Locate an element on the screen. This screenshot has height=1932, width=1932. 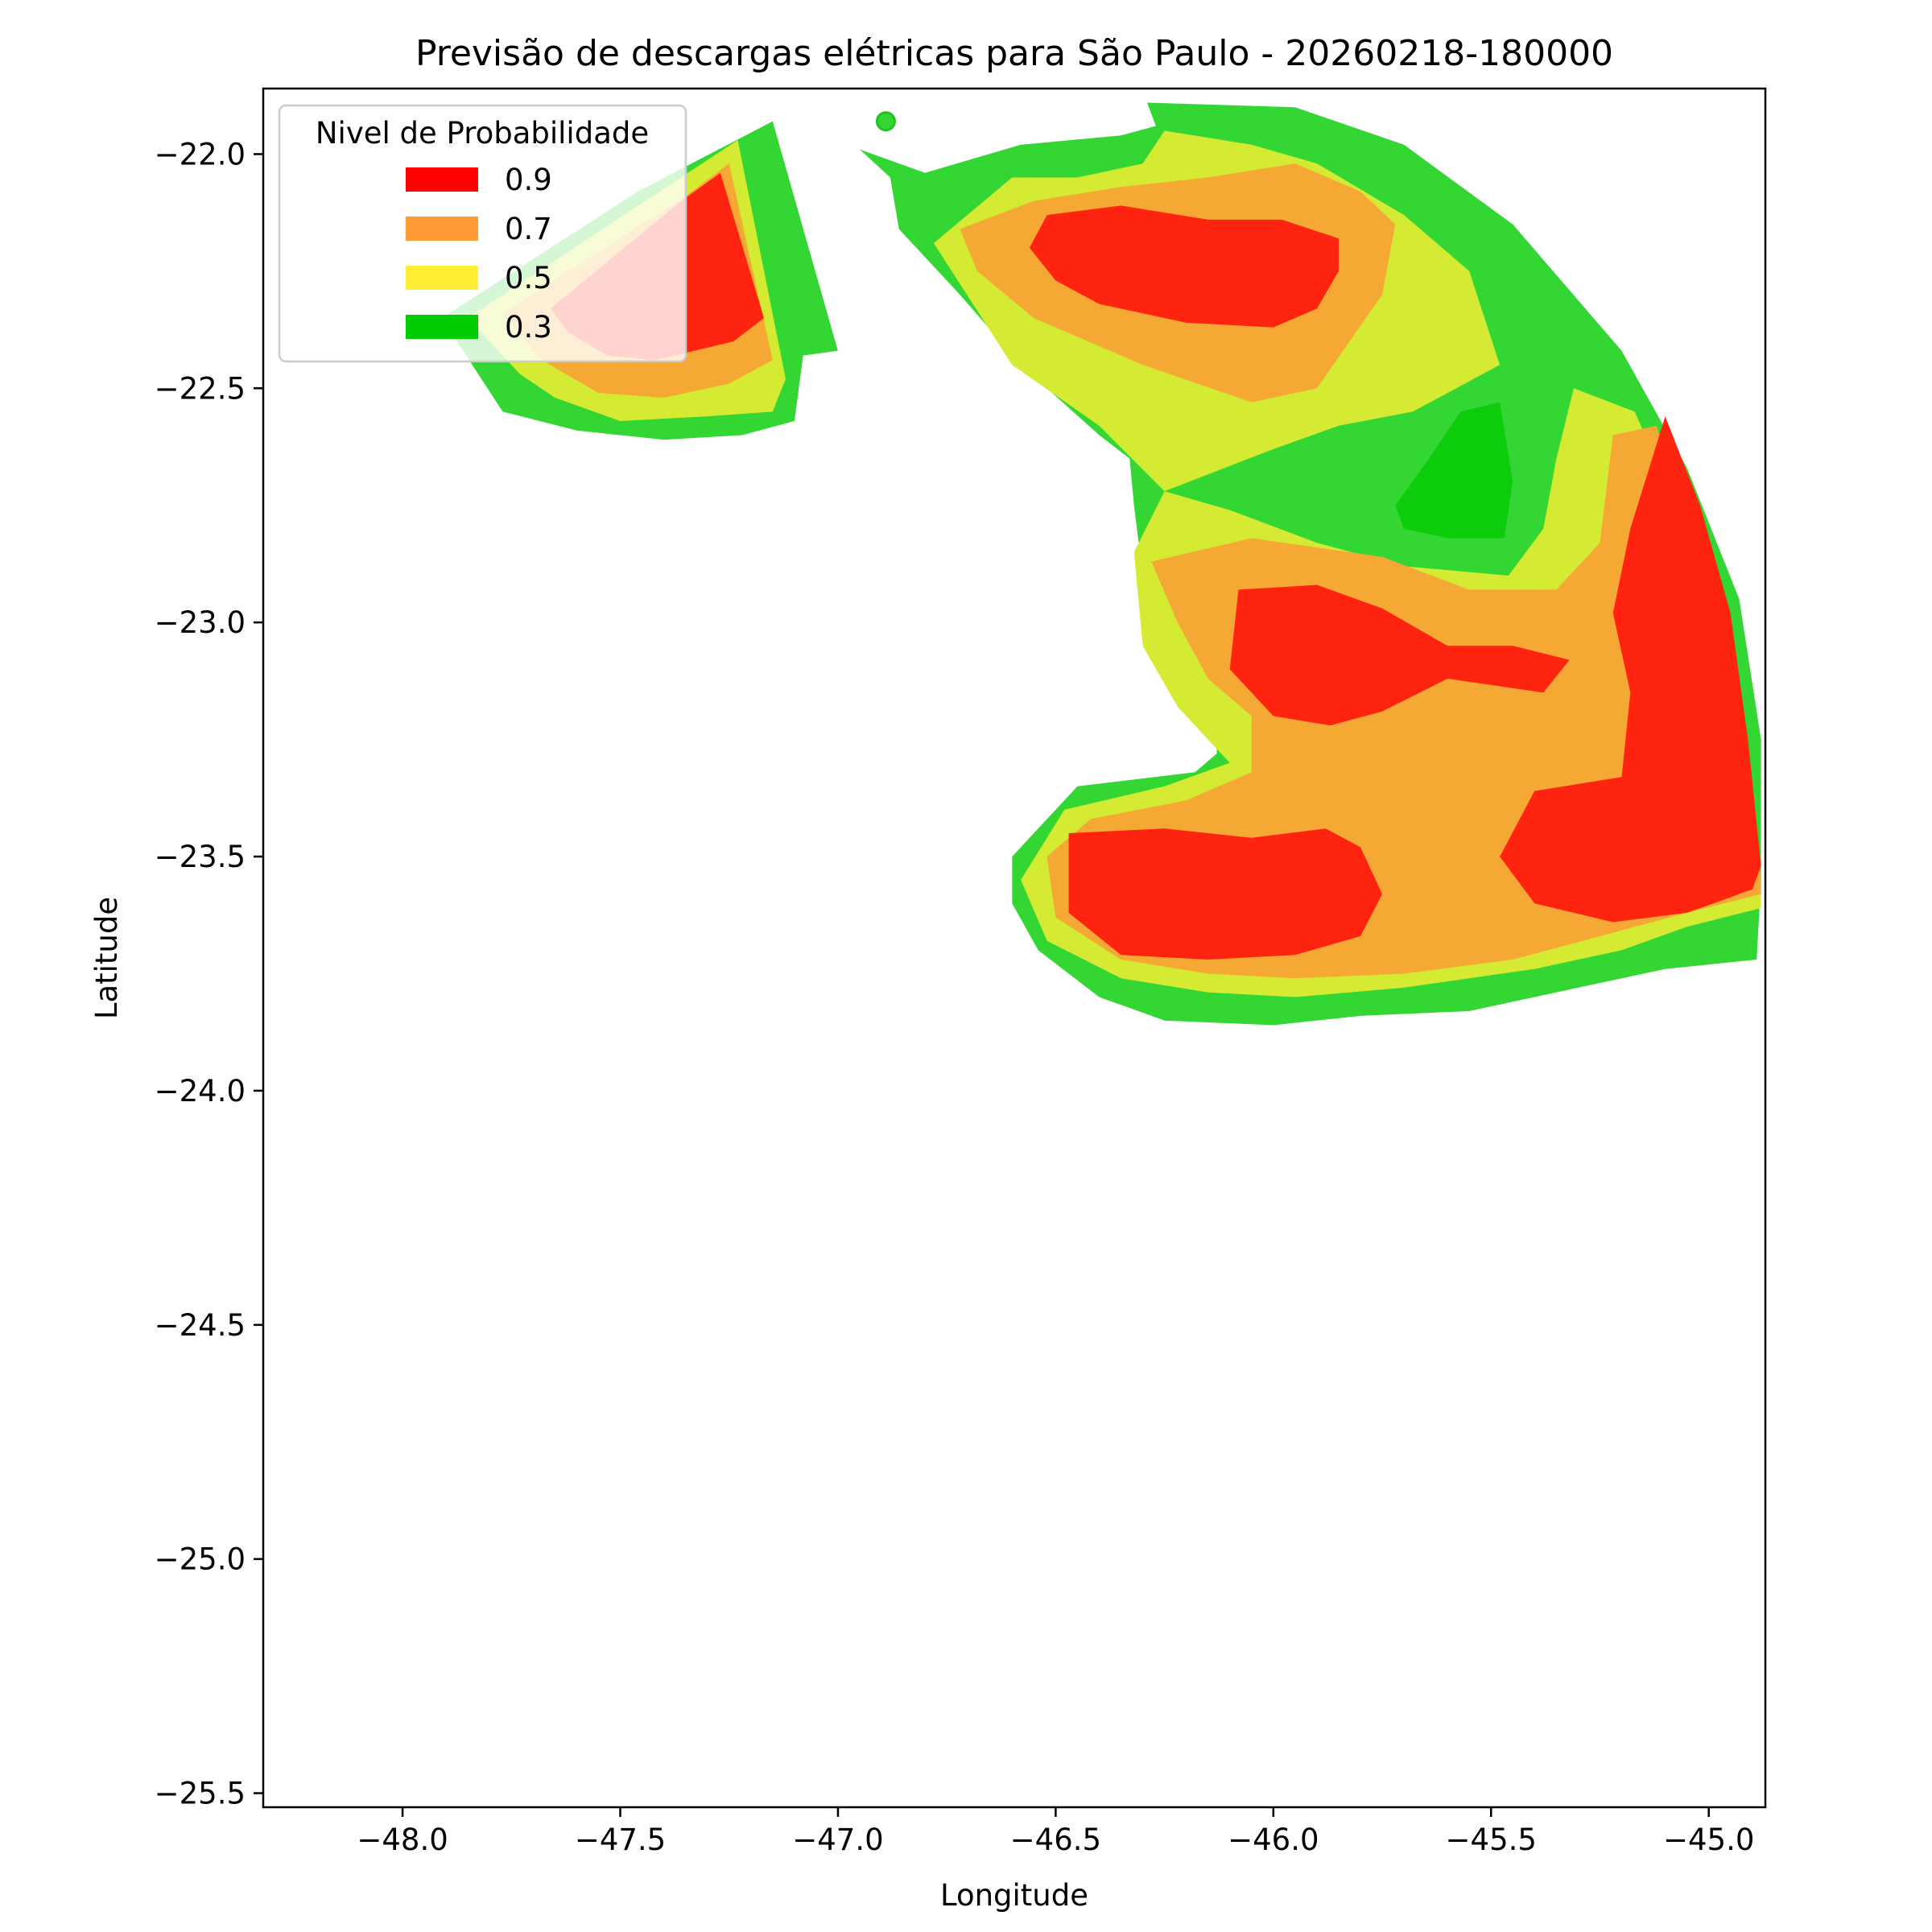
legend-label: 0.9 is located at coordinates (528, 180).